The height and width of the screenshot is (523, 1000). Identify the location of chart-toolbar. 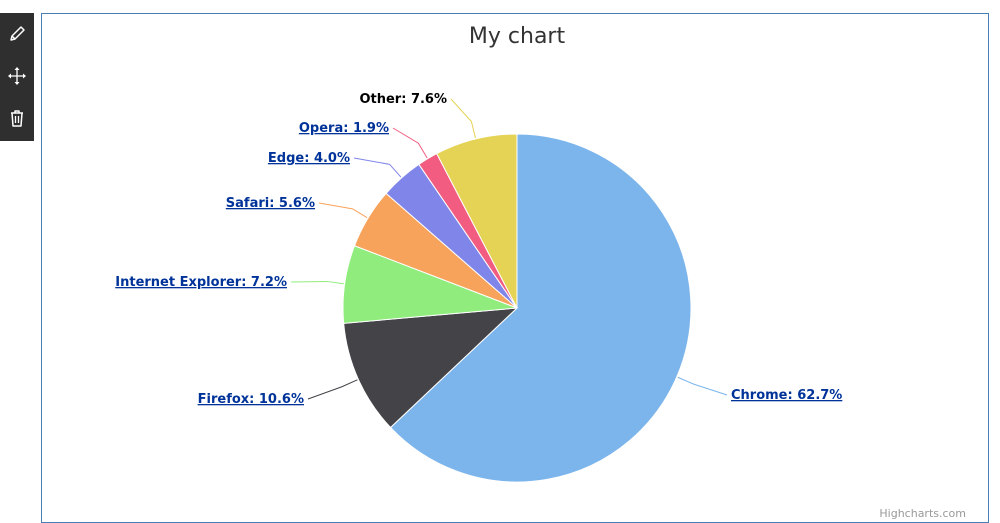
(17, 77).